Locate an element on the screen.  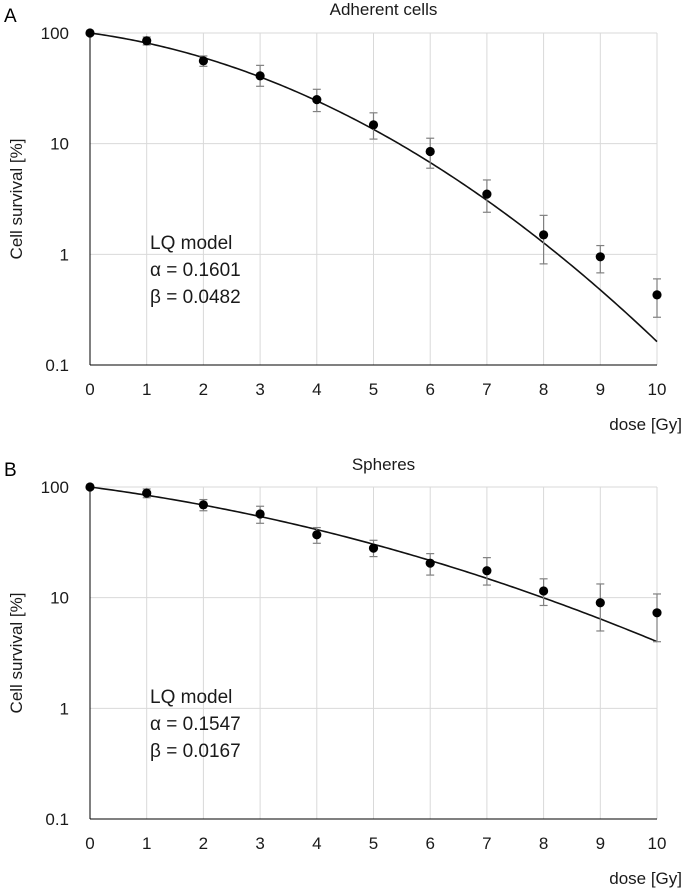
panel-letter: A is located at coordinates (10, 16).